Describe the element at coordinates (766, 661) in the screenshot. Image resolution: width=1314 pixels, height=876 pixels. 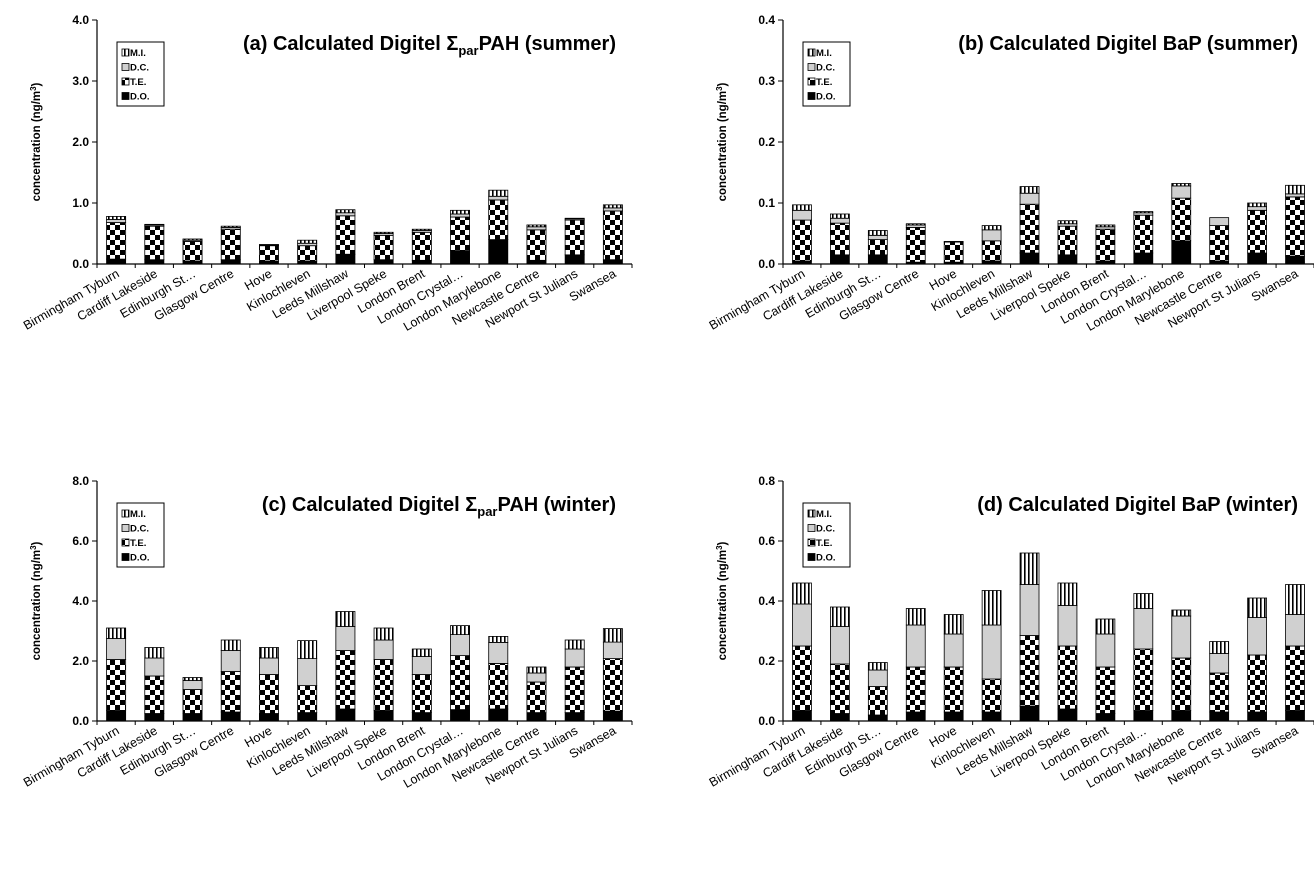
I see `y-tick-label: 0.2` at that location.